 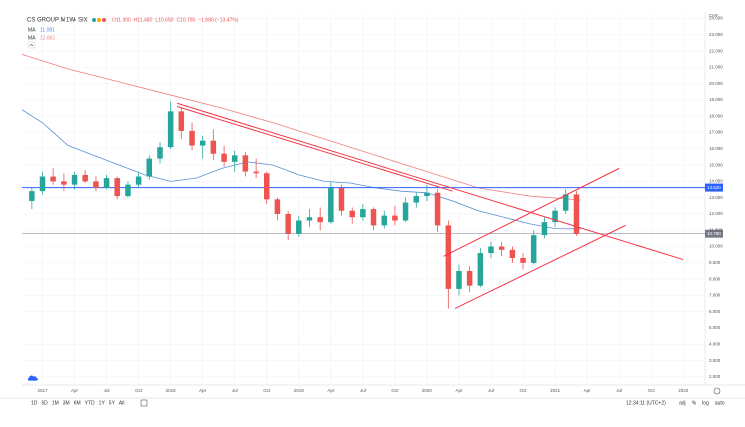 What do you see at coordinates (694, 403) in the screenshot?
I see `axis-option: %` at bounding box center [694, 403].